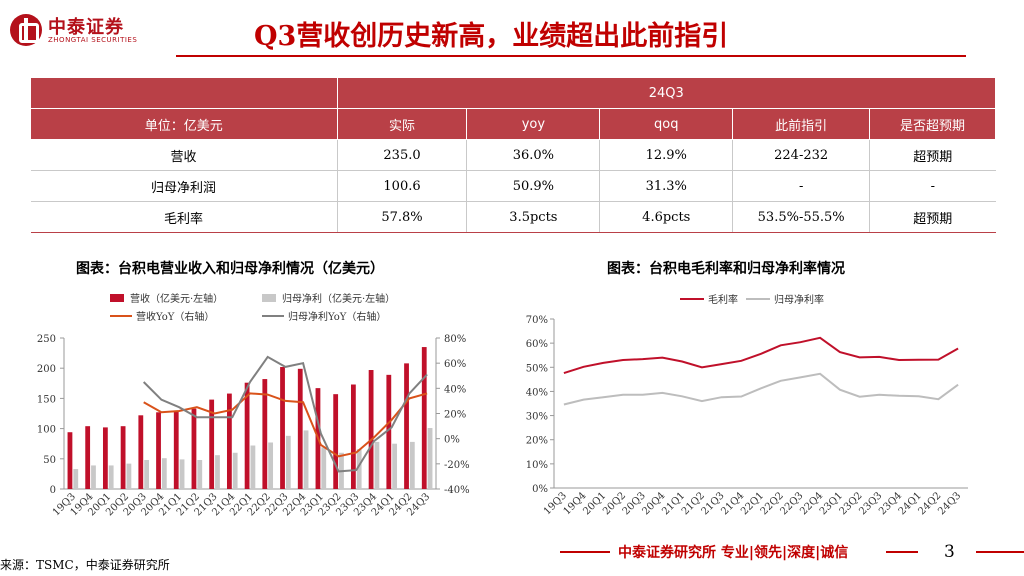 This screenshot has width=1024, height=576. I want to click on legend-label: 归母净利率, so click(799, 299).